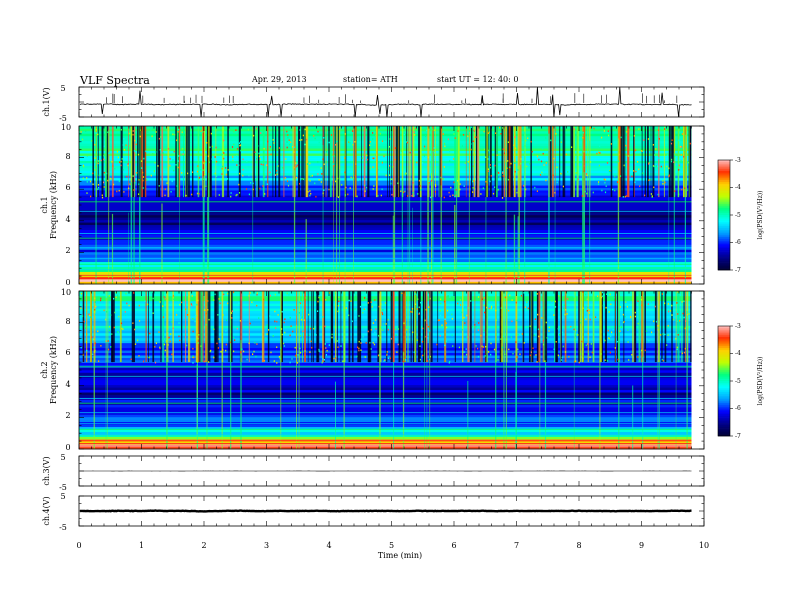 The width and height of the screenshot is (792, 612). Describe the element at coordinates (67, 321) in the screenshot. I see `ch2-freq-tick-8: 8` at that location.